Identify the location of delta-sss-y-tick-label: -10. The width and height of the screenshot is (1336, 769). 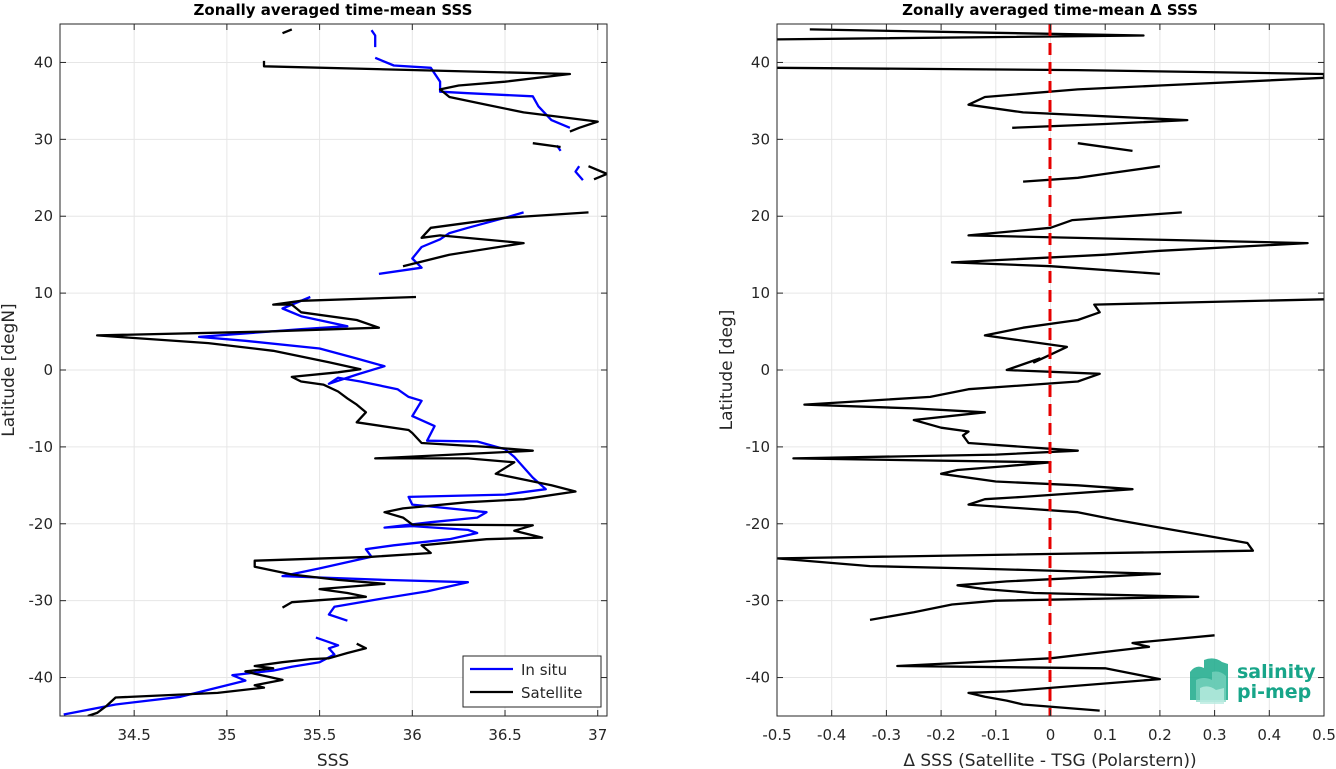
(758, 447).